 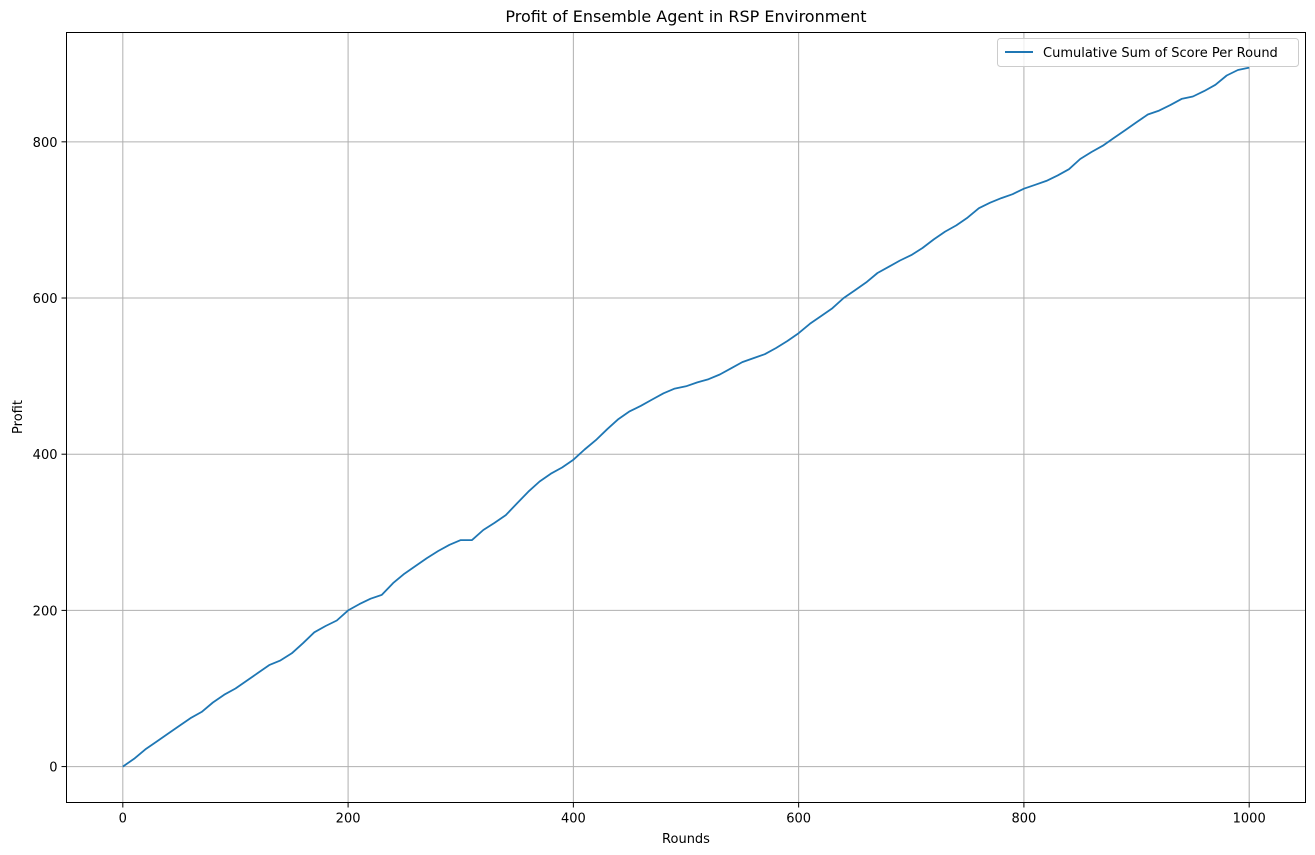 I want to click on x-tick-label: 800, so click(x=1023, y=819).